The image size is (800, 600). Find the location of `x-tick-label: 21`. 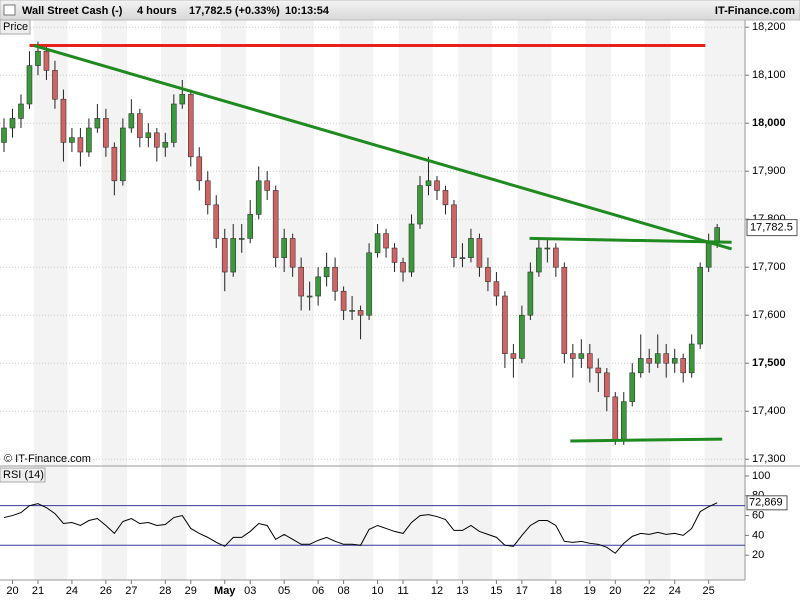

x-tick-label: 21 is located at coordinates (38, 591).